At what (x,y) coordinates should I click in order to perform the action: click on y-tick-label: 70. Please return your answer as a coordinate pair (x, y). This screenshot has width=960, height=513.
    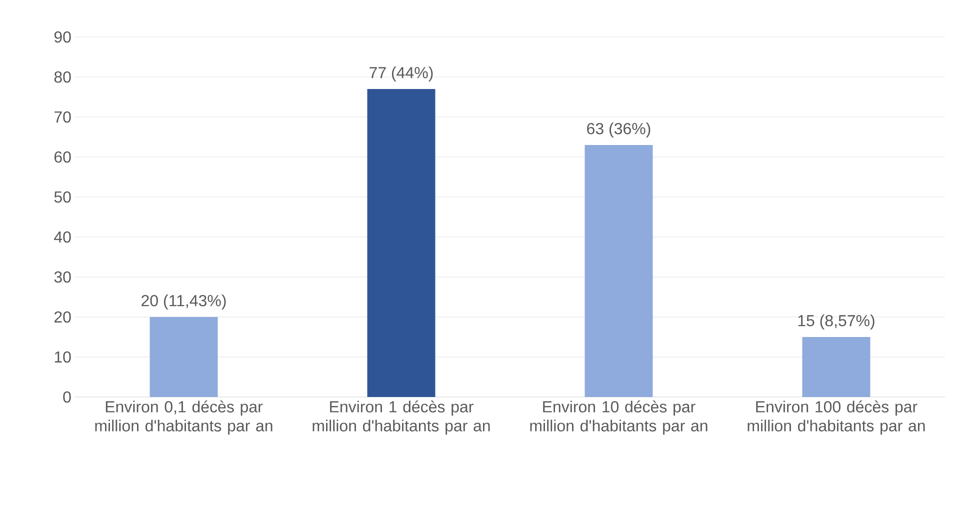
    Looking at the image, I should click on (62, 117).